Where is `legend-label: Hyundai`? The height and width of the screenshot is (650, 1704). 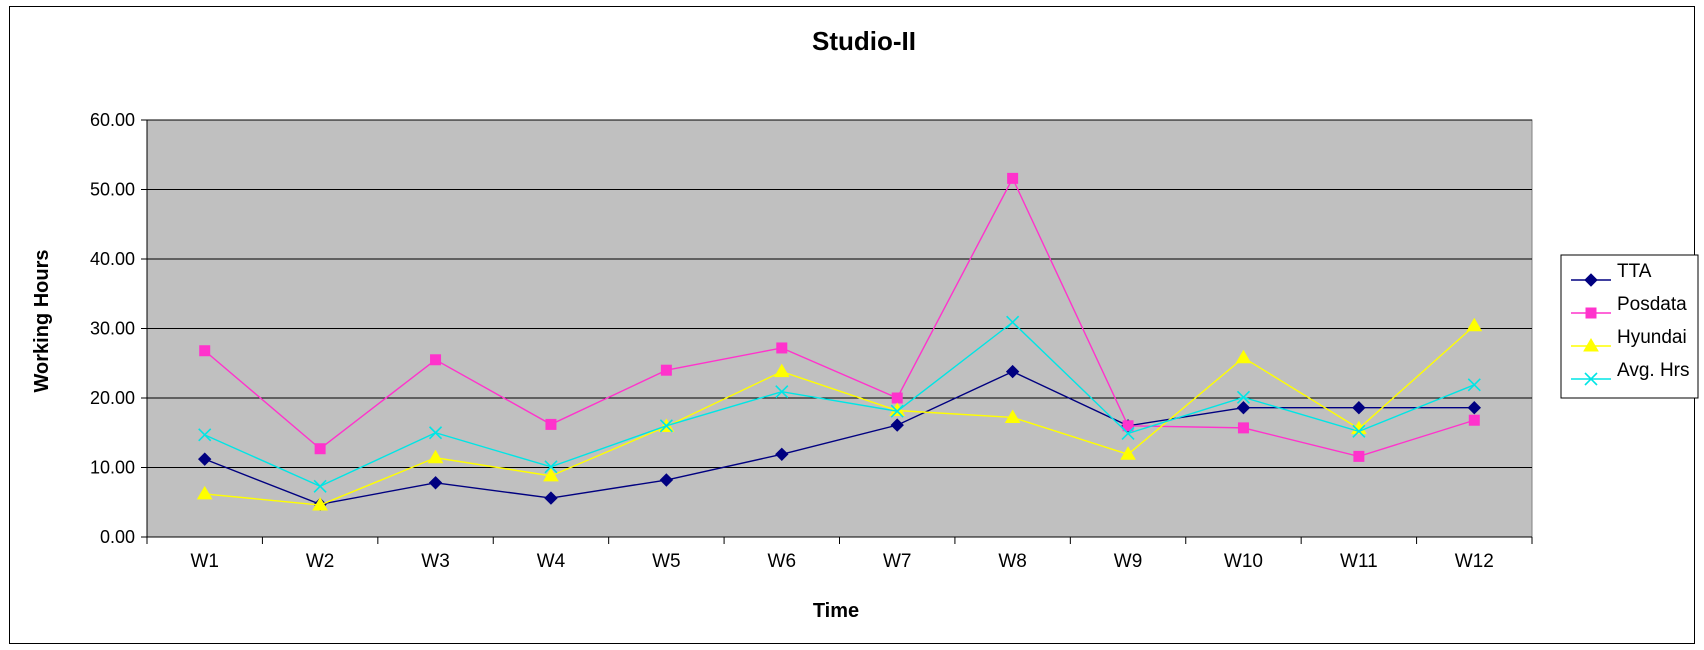 legend-label: Hyundai is located at coordinates (1652, 337).